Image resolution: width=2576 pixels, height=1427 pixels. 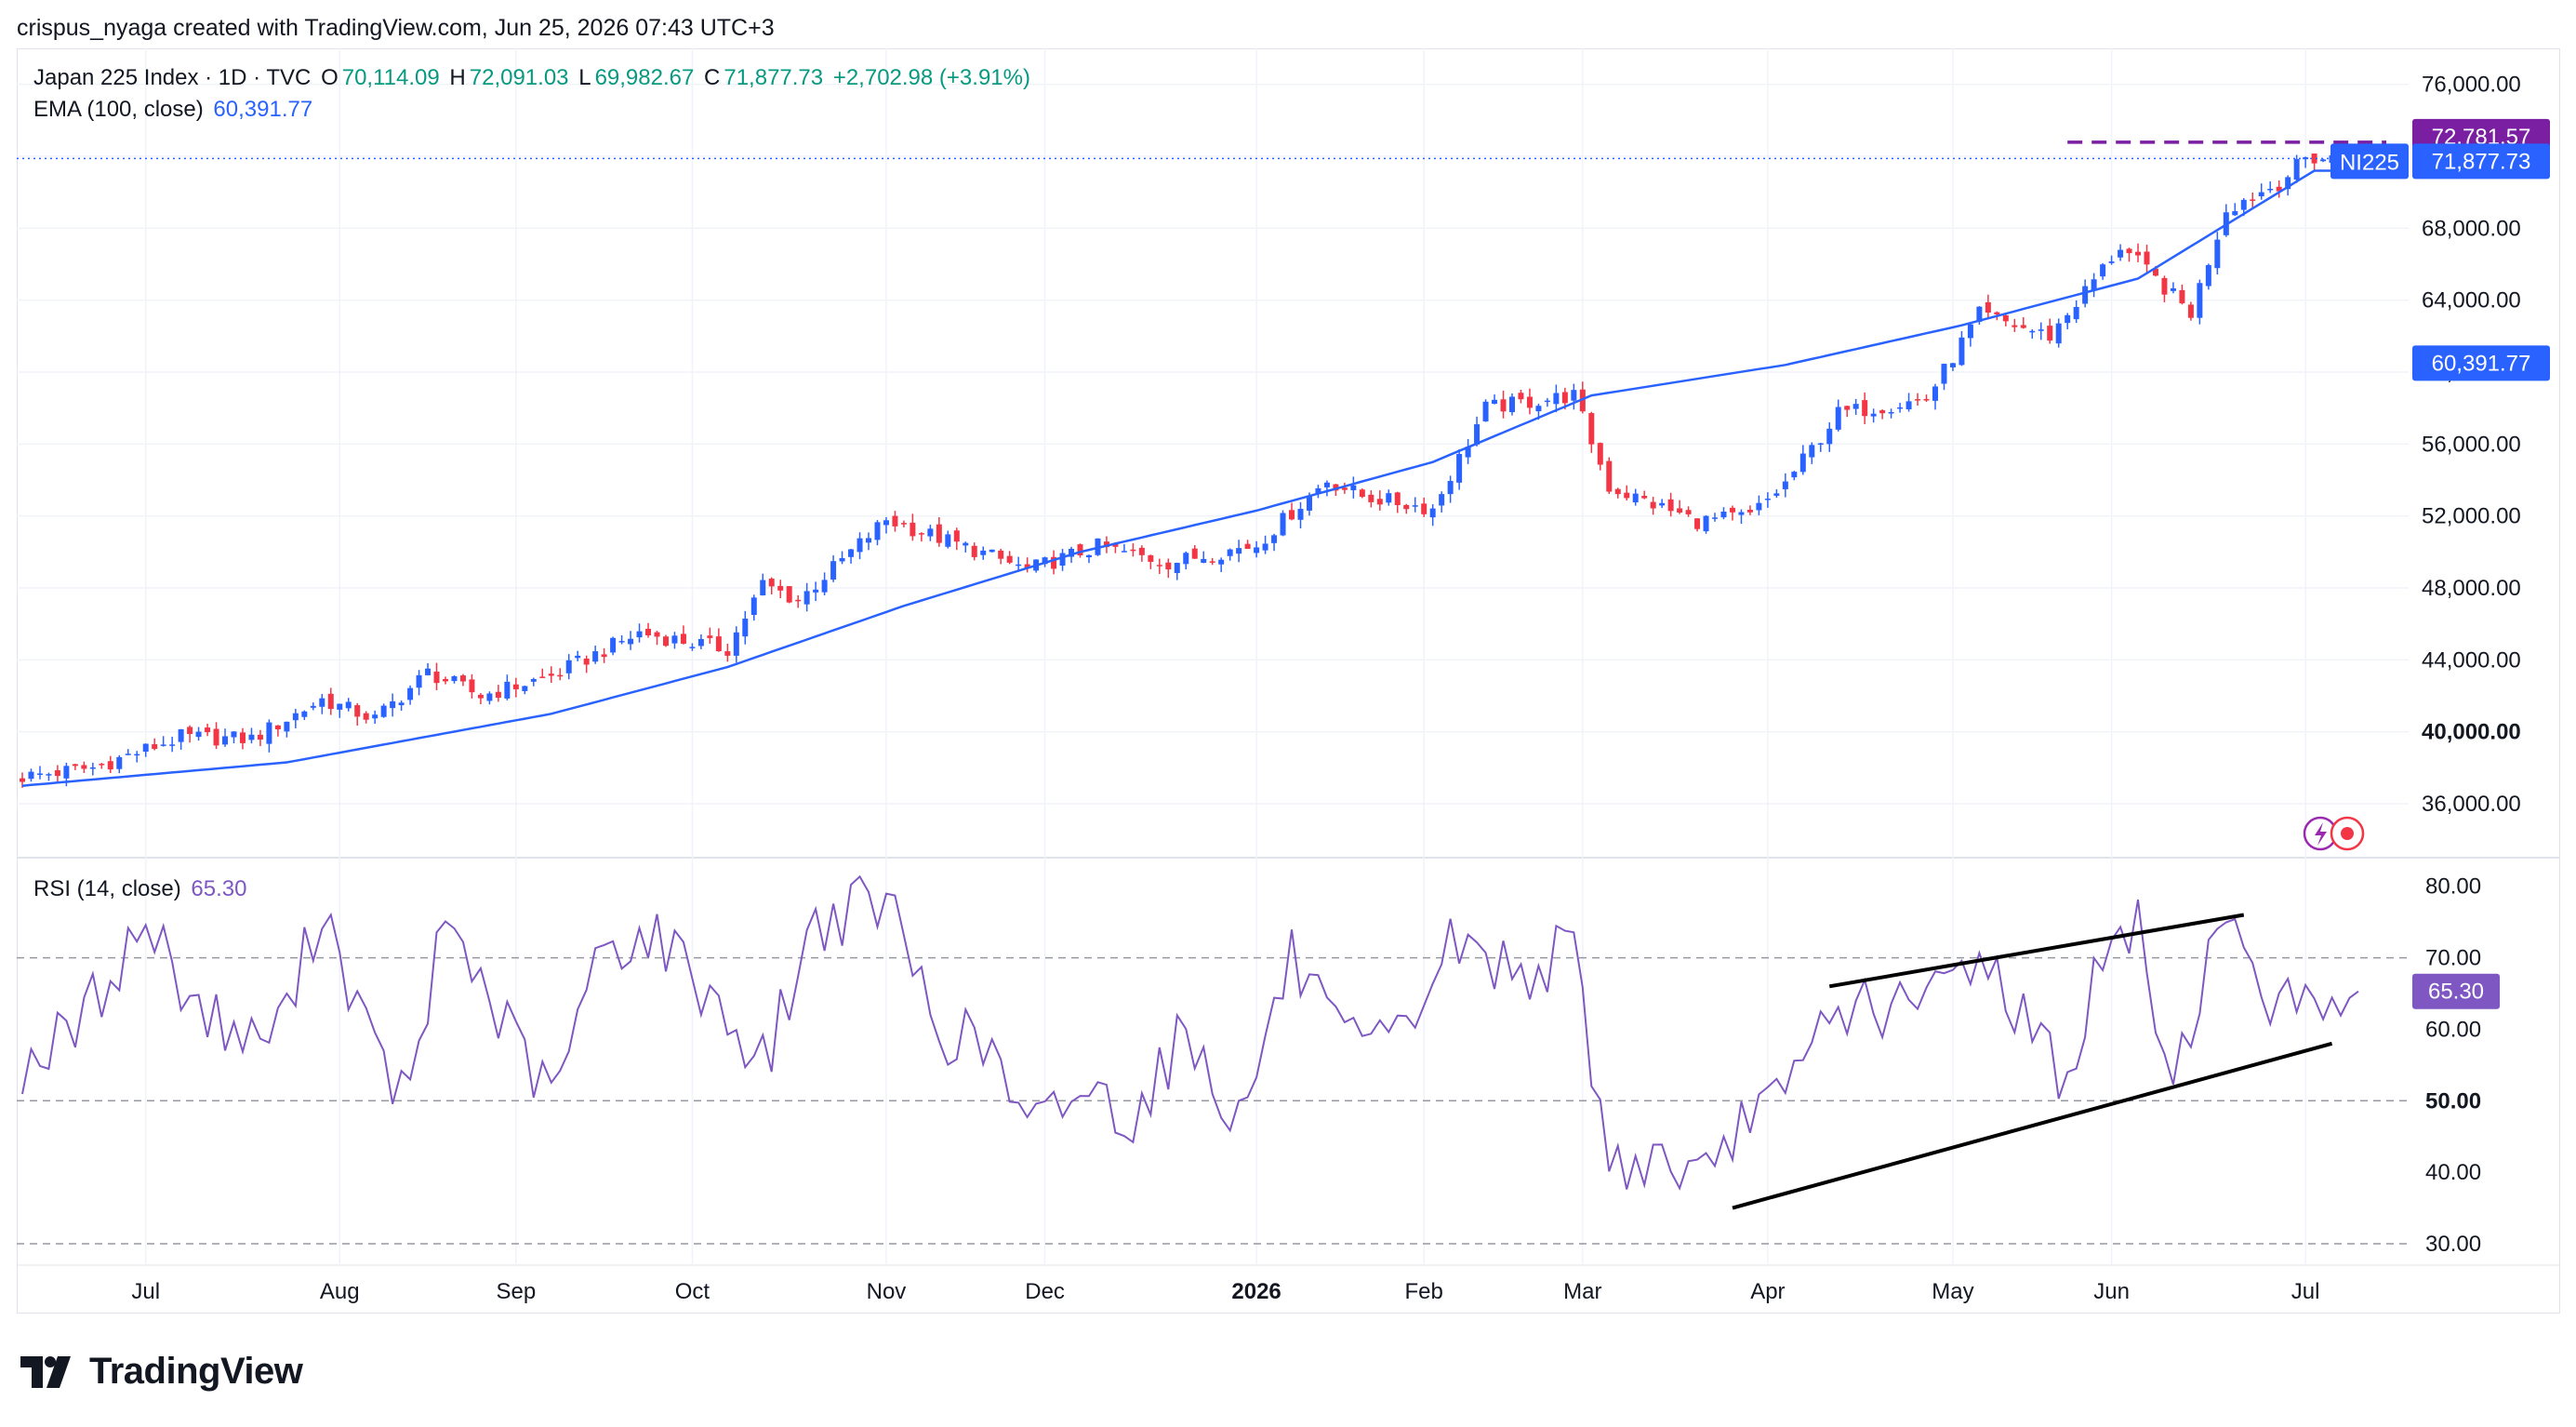 What do you see at coordinates (584, 77) in the screenshot?
I see `low-label: L` at bounding box center [584, 77].